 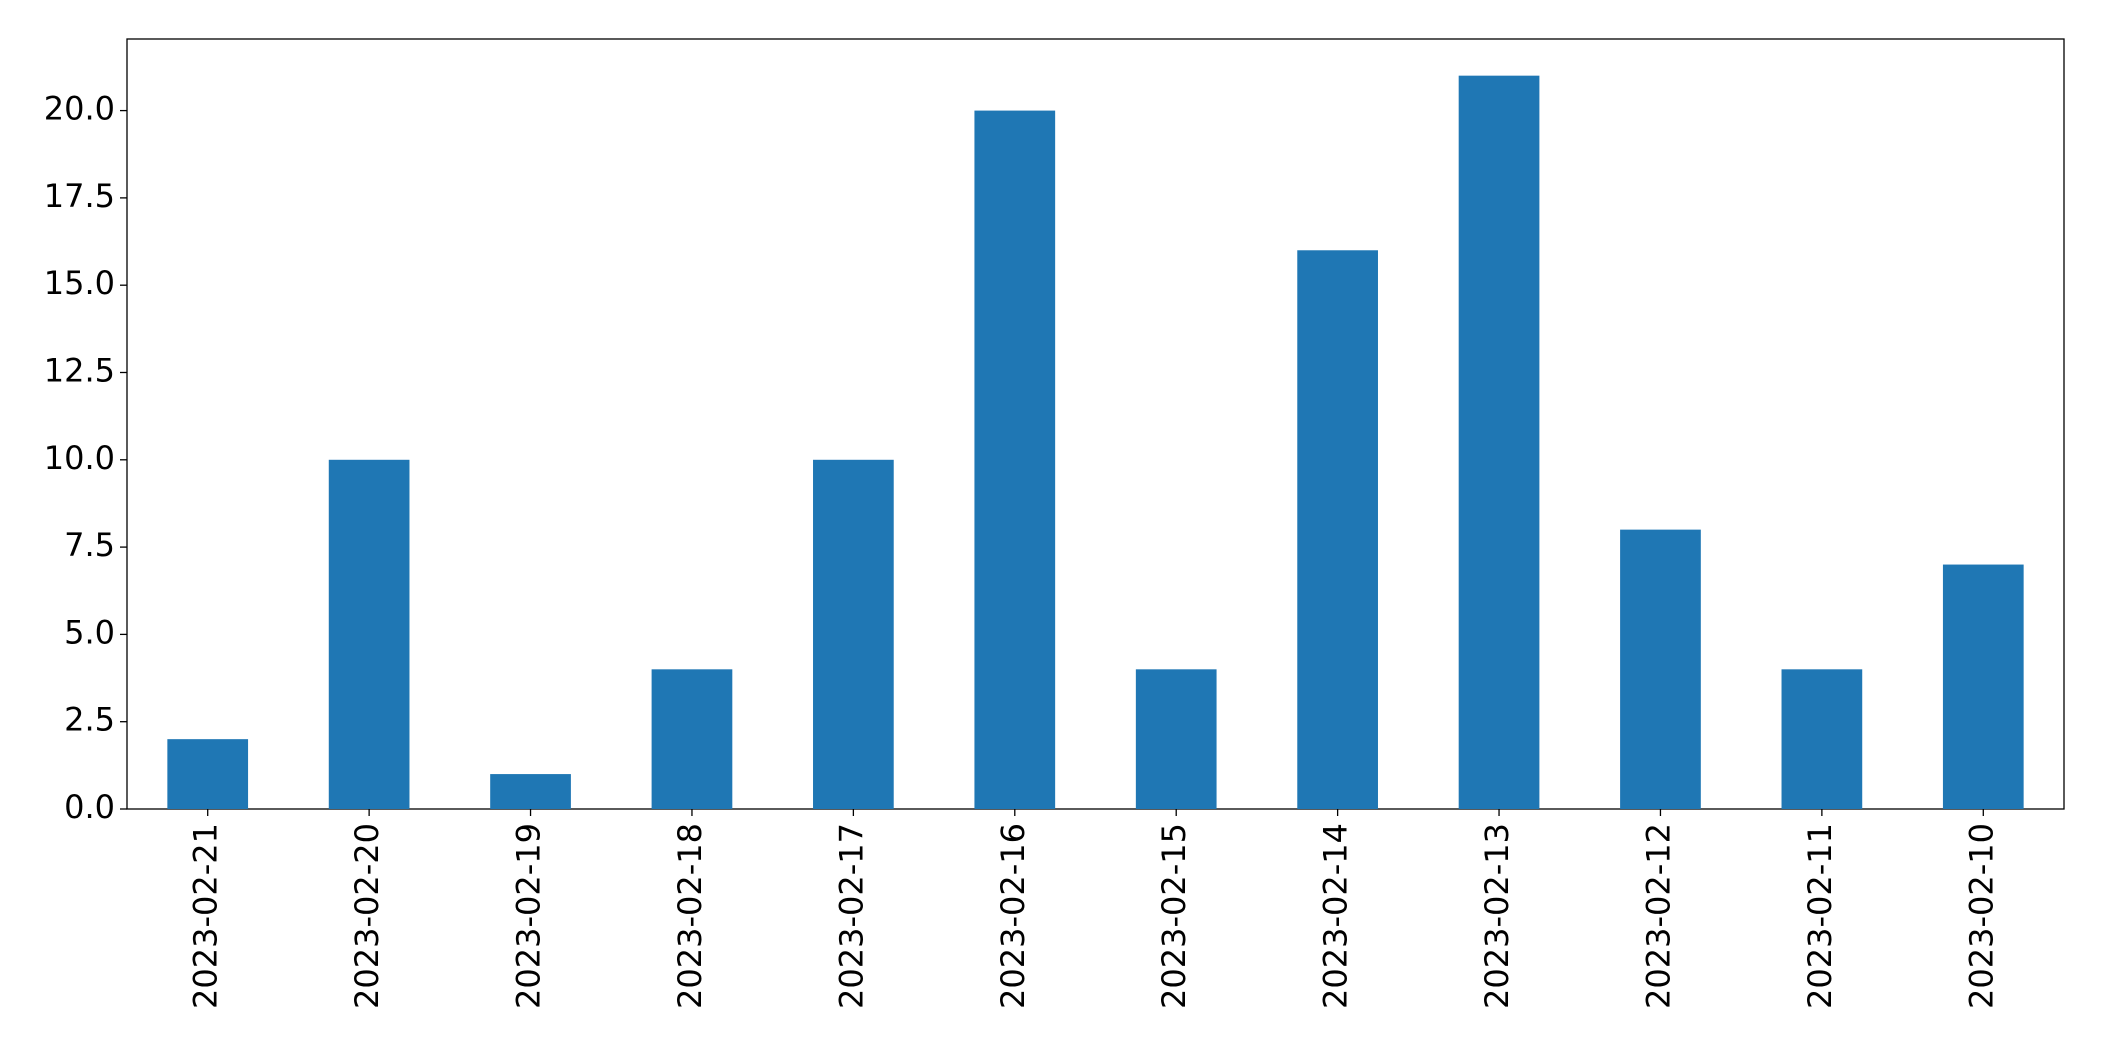 I want to click on x-tick-label: 2023-02-11, so click(x=1820, y=916).